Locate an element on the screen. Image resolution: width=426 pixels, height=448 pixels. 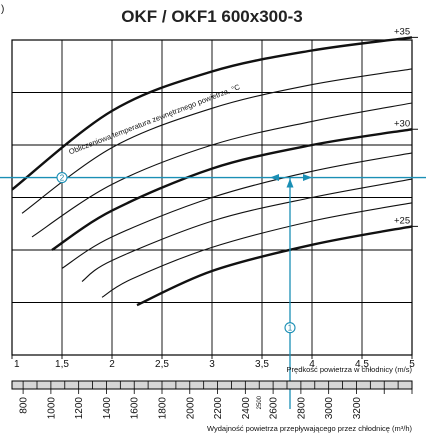
flow-tick-label: 800 is located at coordinates (24, 405).